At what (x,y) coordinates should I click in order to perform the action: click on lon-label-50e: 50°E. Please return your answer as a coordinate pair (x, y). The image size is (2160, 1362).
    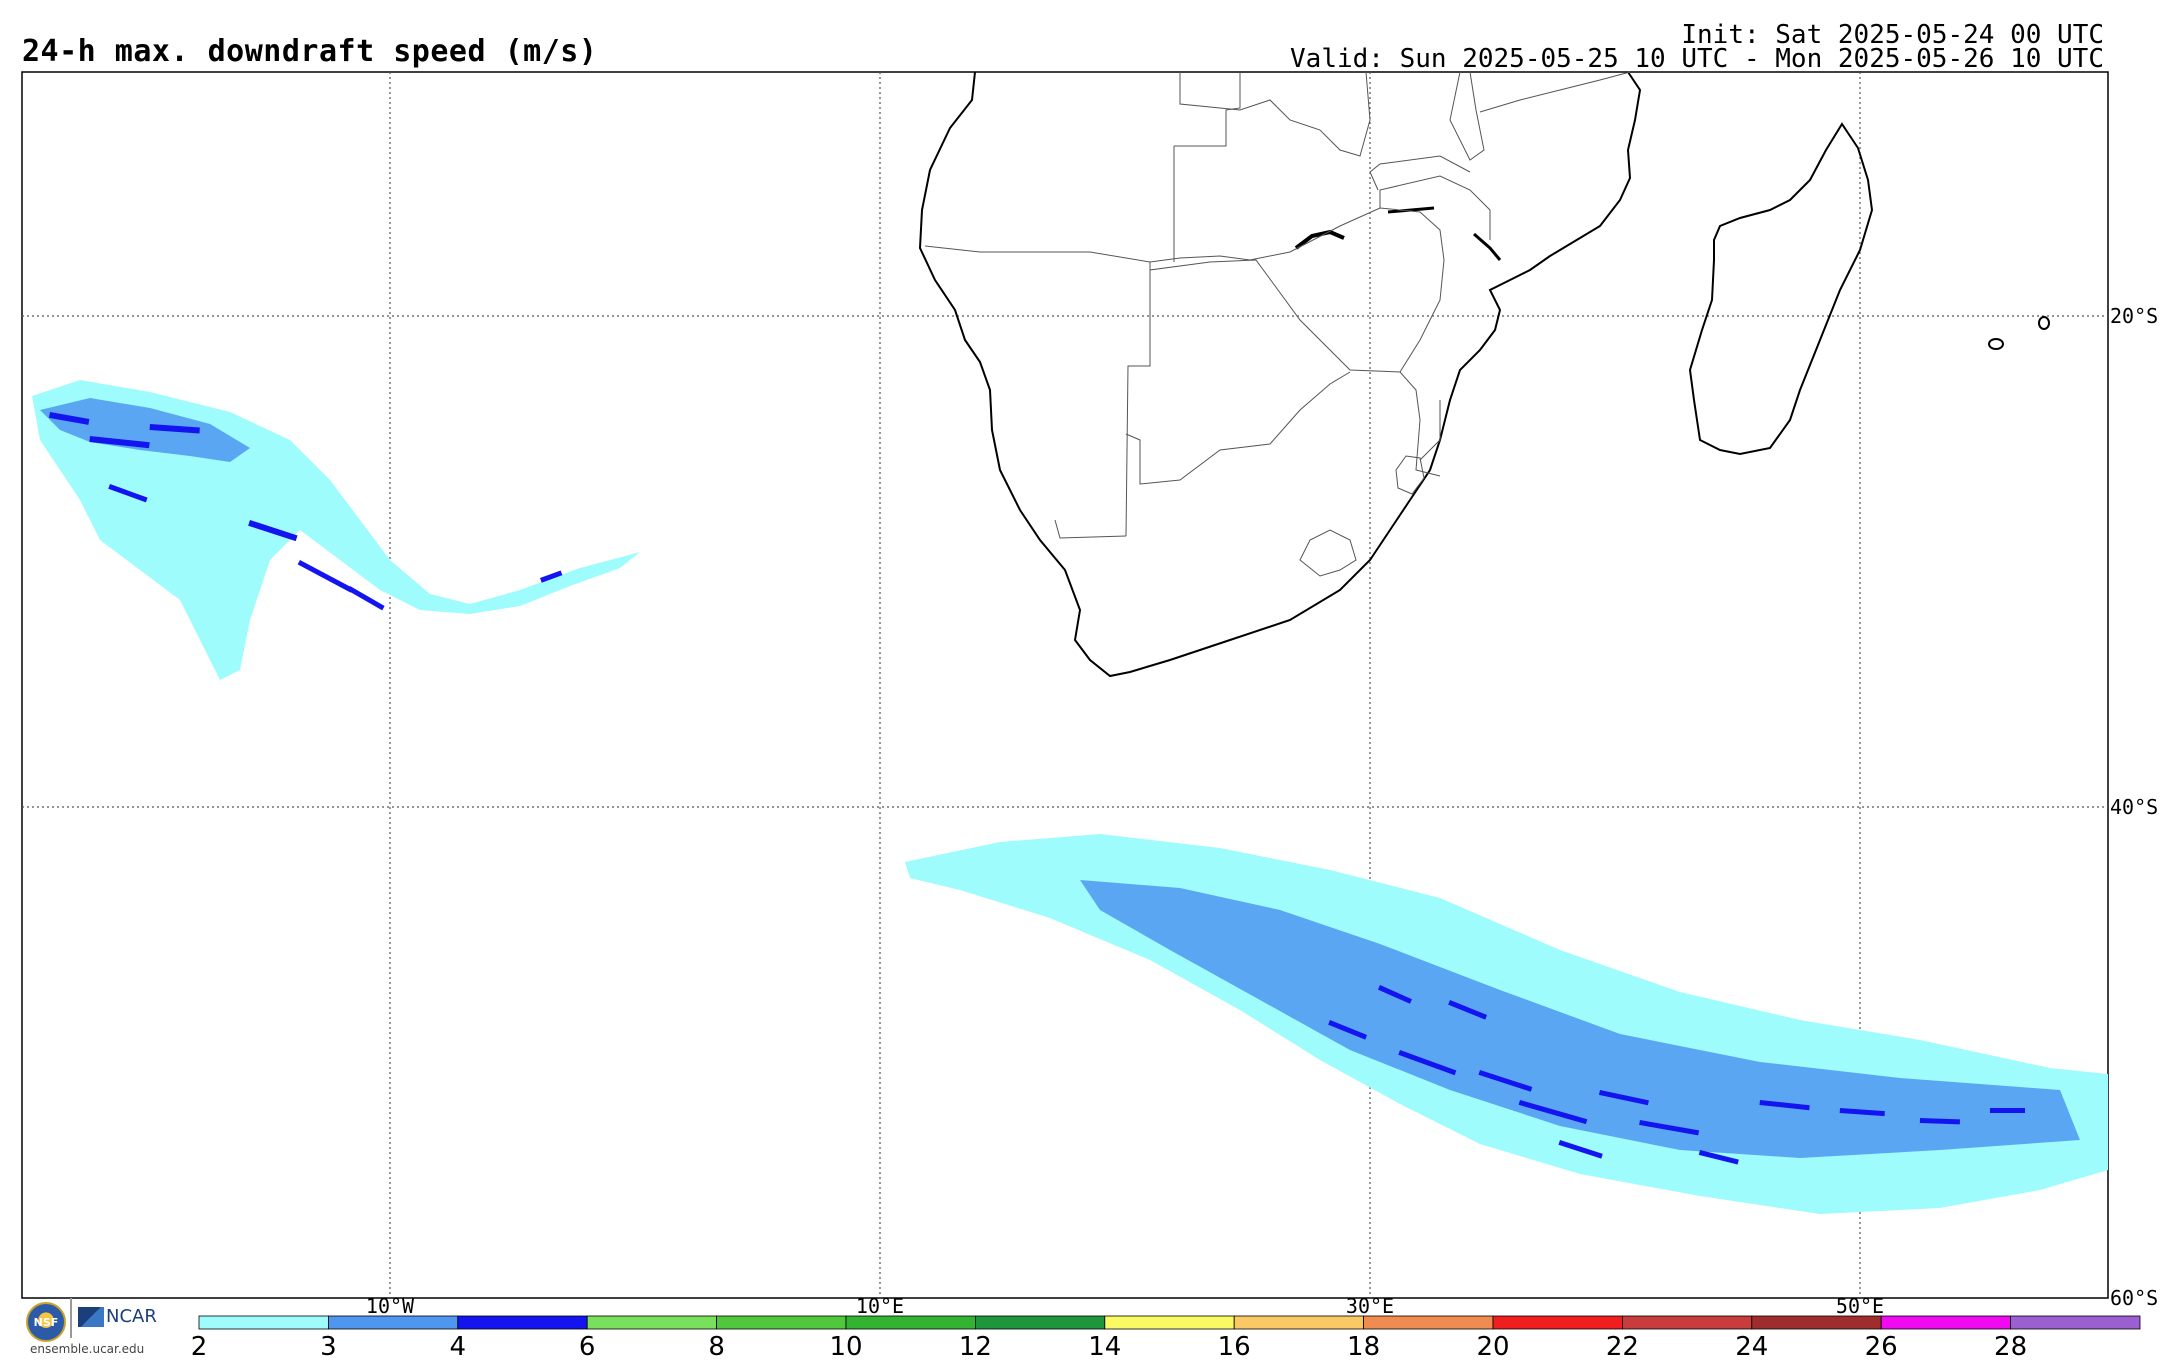
    Looking at the image, I should click on (1860, 1306).